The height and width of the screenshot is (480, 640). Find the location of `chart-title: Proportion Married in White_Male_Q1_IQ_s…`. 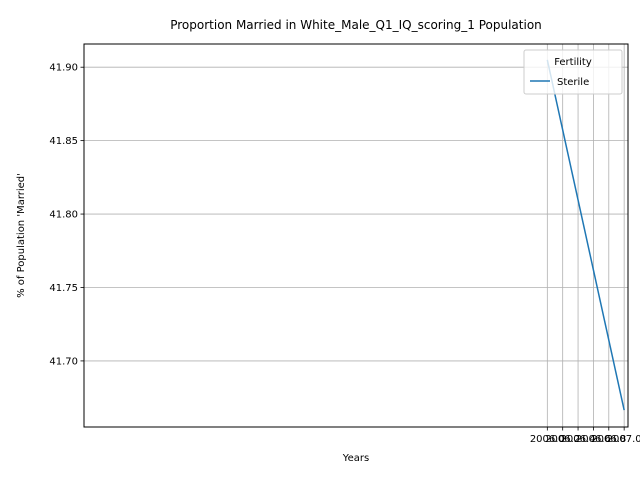

chart-title: Proportion Married in White_Male_Q1_IQ_s… is located at coordinates (356, 25).